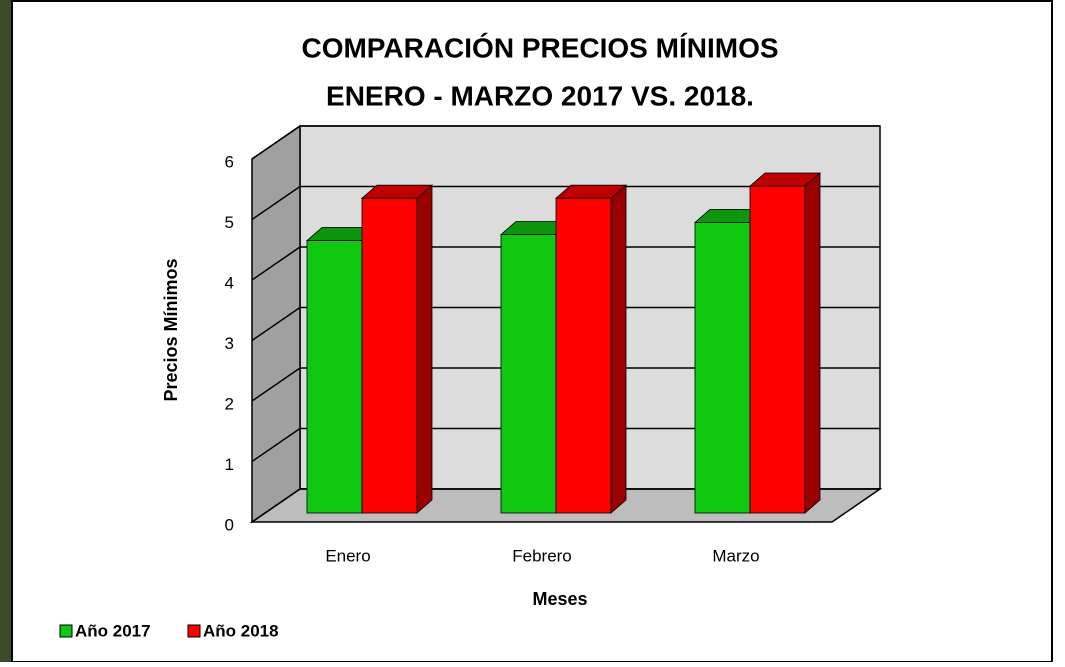  Describe the element at coordinates (229, 464) in the screenshot. I see `y-tick-label: 1` at that location.